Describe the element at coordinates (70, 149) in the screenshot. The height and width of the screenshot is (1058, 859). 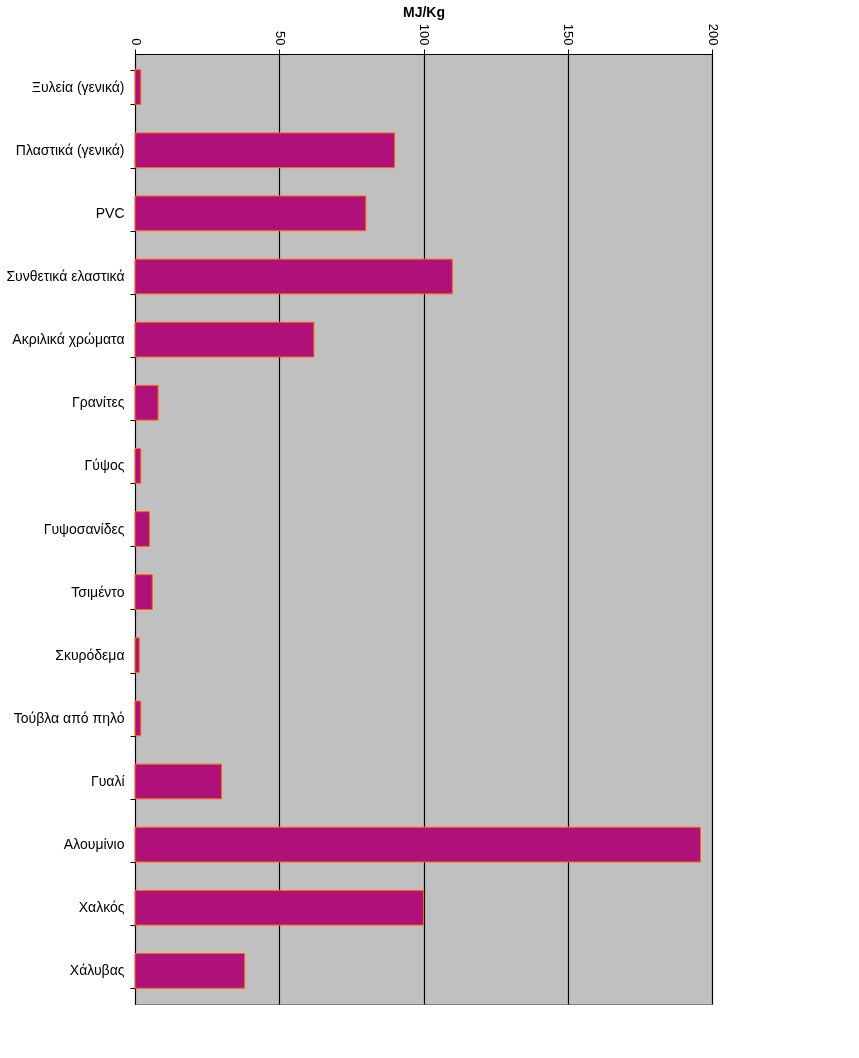
I see `y-tick-label: Πλαστικά (γενικά)` at that location.